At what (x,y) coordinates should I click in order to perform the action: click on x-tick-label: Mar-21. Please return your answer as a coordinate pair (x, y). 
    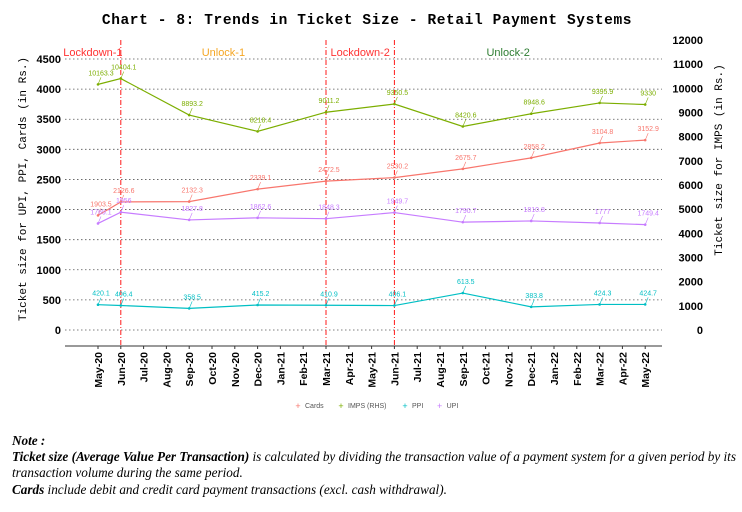
    Looking at the image, I should click on (327, 369).